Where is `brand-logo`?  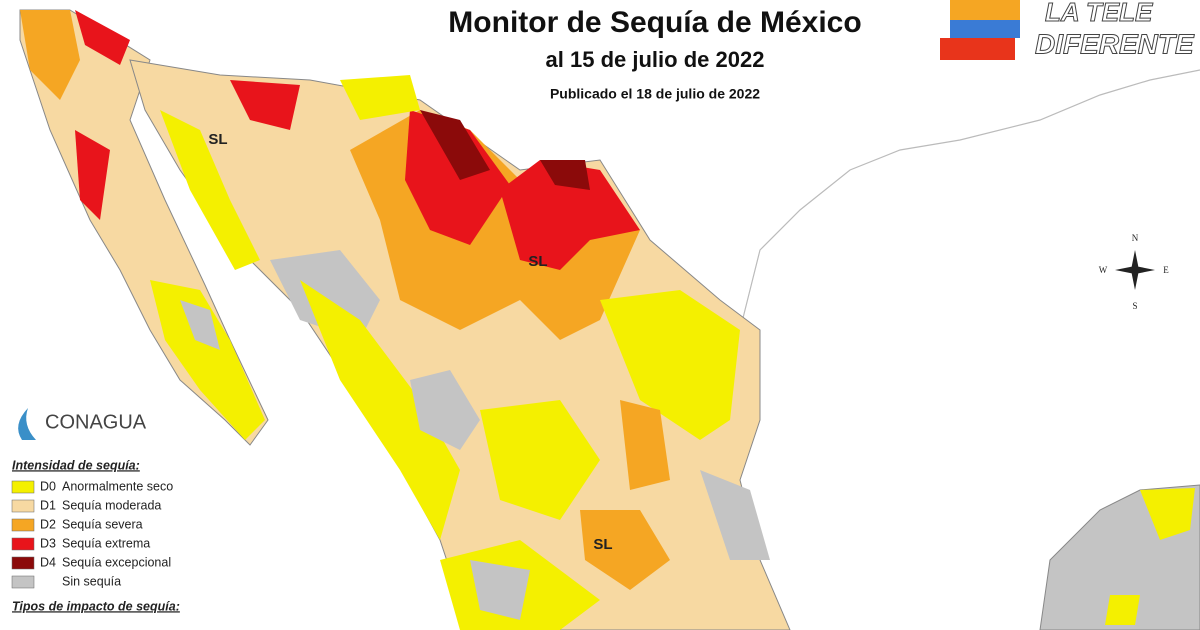
brand-logo is located at coordinates (980, 30).